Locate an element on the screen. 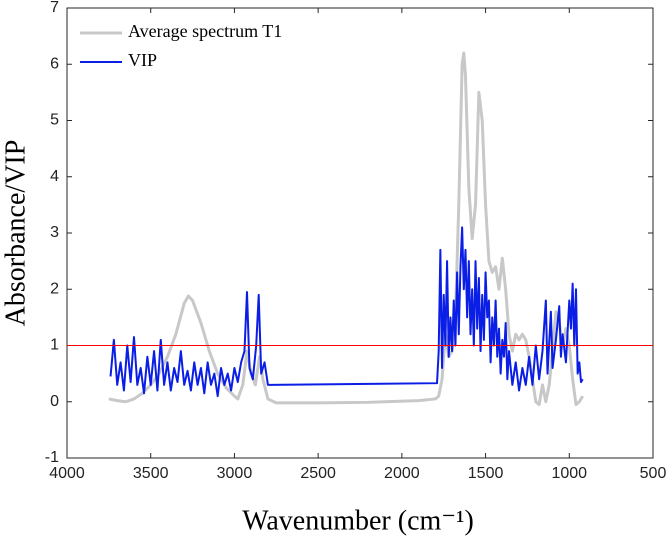 The image size is (669, 542). x-tick-label: 1500 is located at coordinates (486, 473).